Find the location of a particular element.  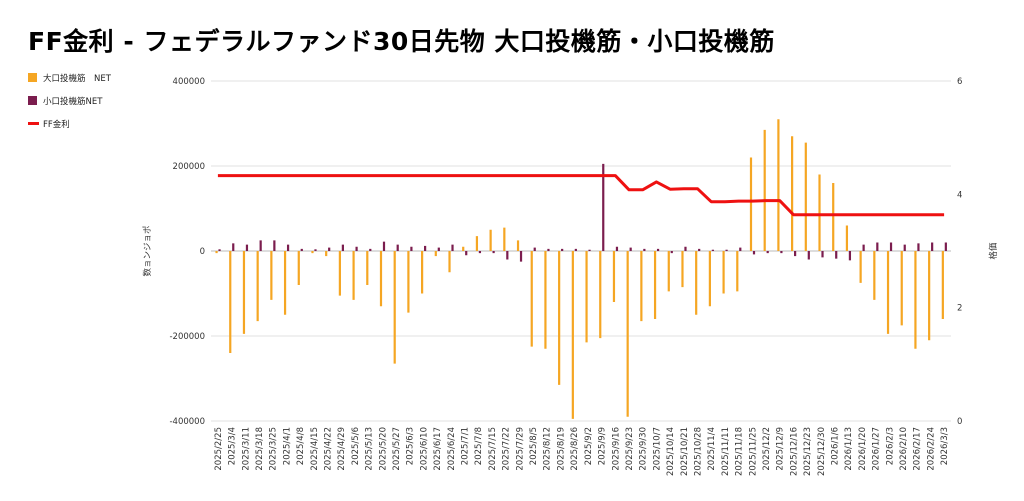

legend-item-small: 小口投機筋NET is located at coordinates (69, 101).